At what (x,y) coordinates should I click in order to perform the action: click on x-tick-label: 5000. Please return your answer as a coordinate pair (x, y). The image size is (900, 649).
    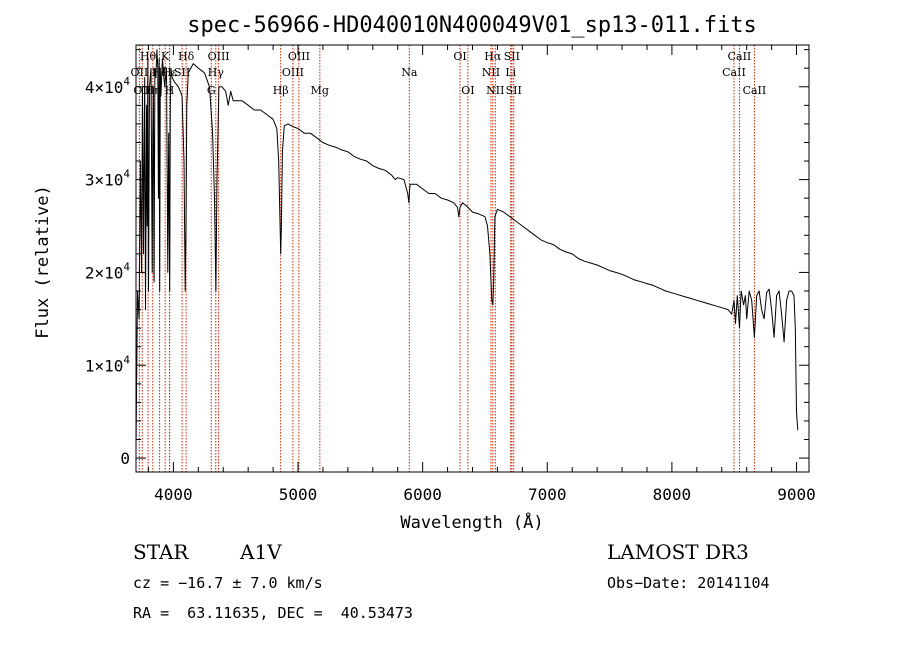
    Looking at the image, I should click on (298, 494).